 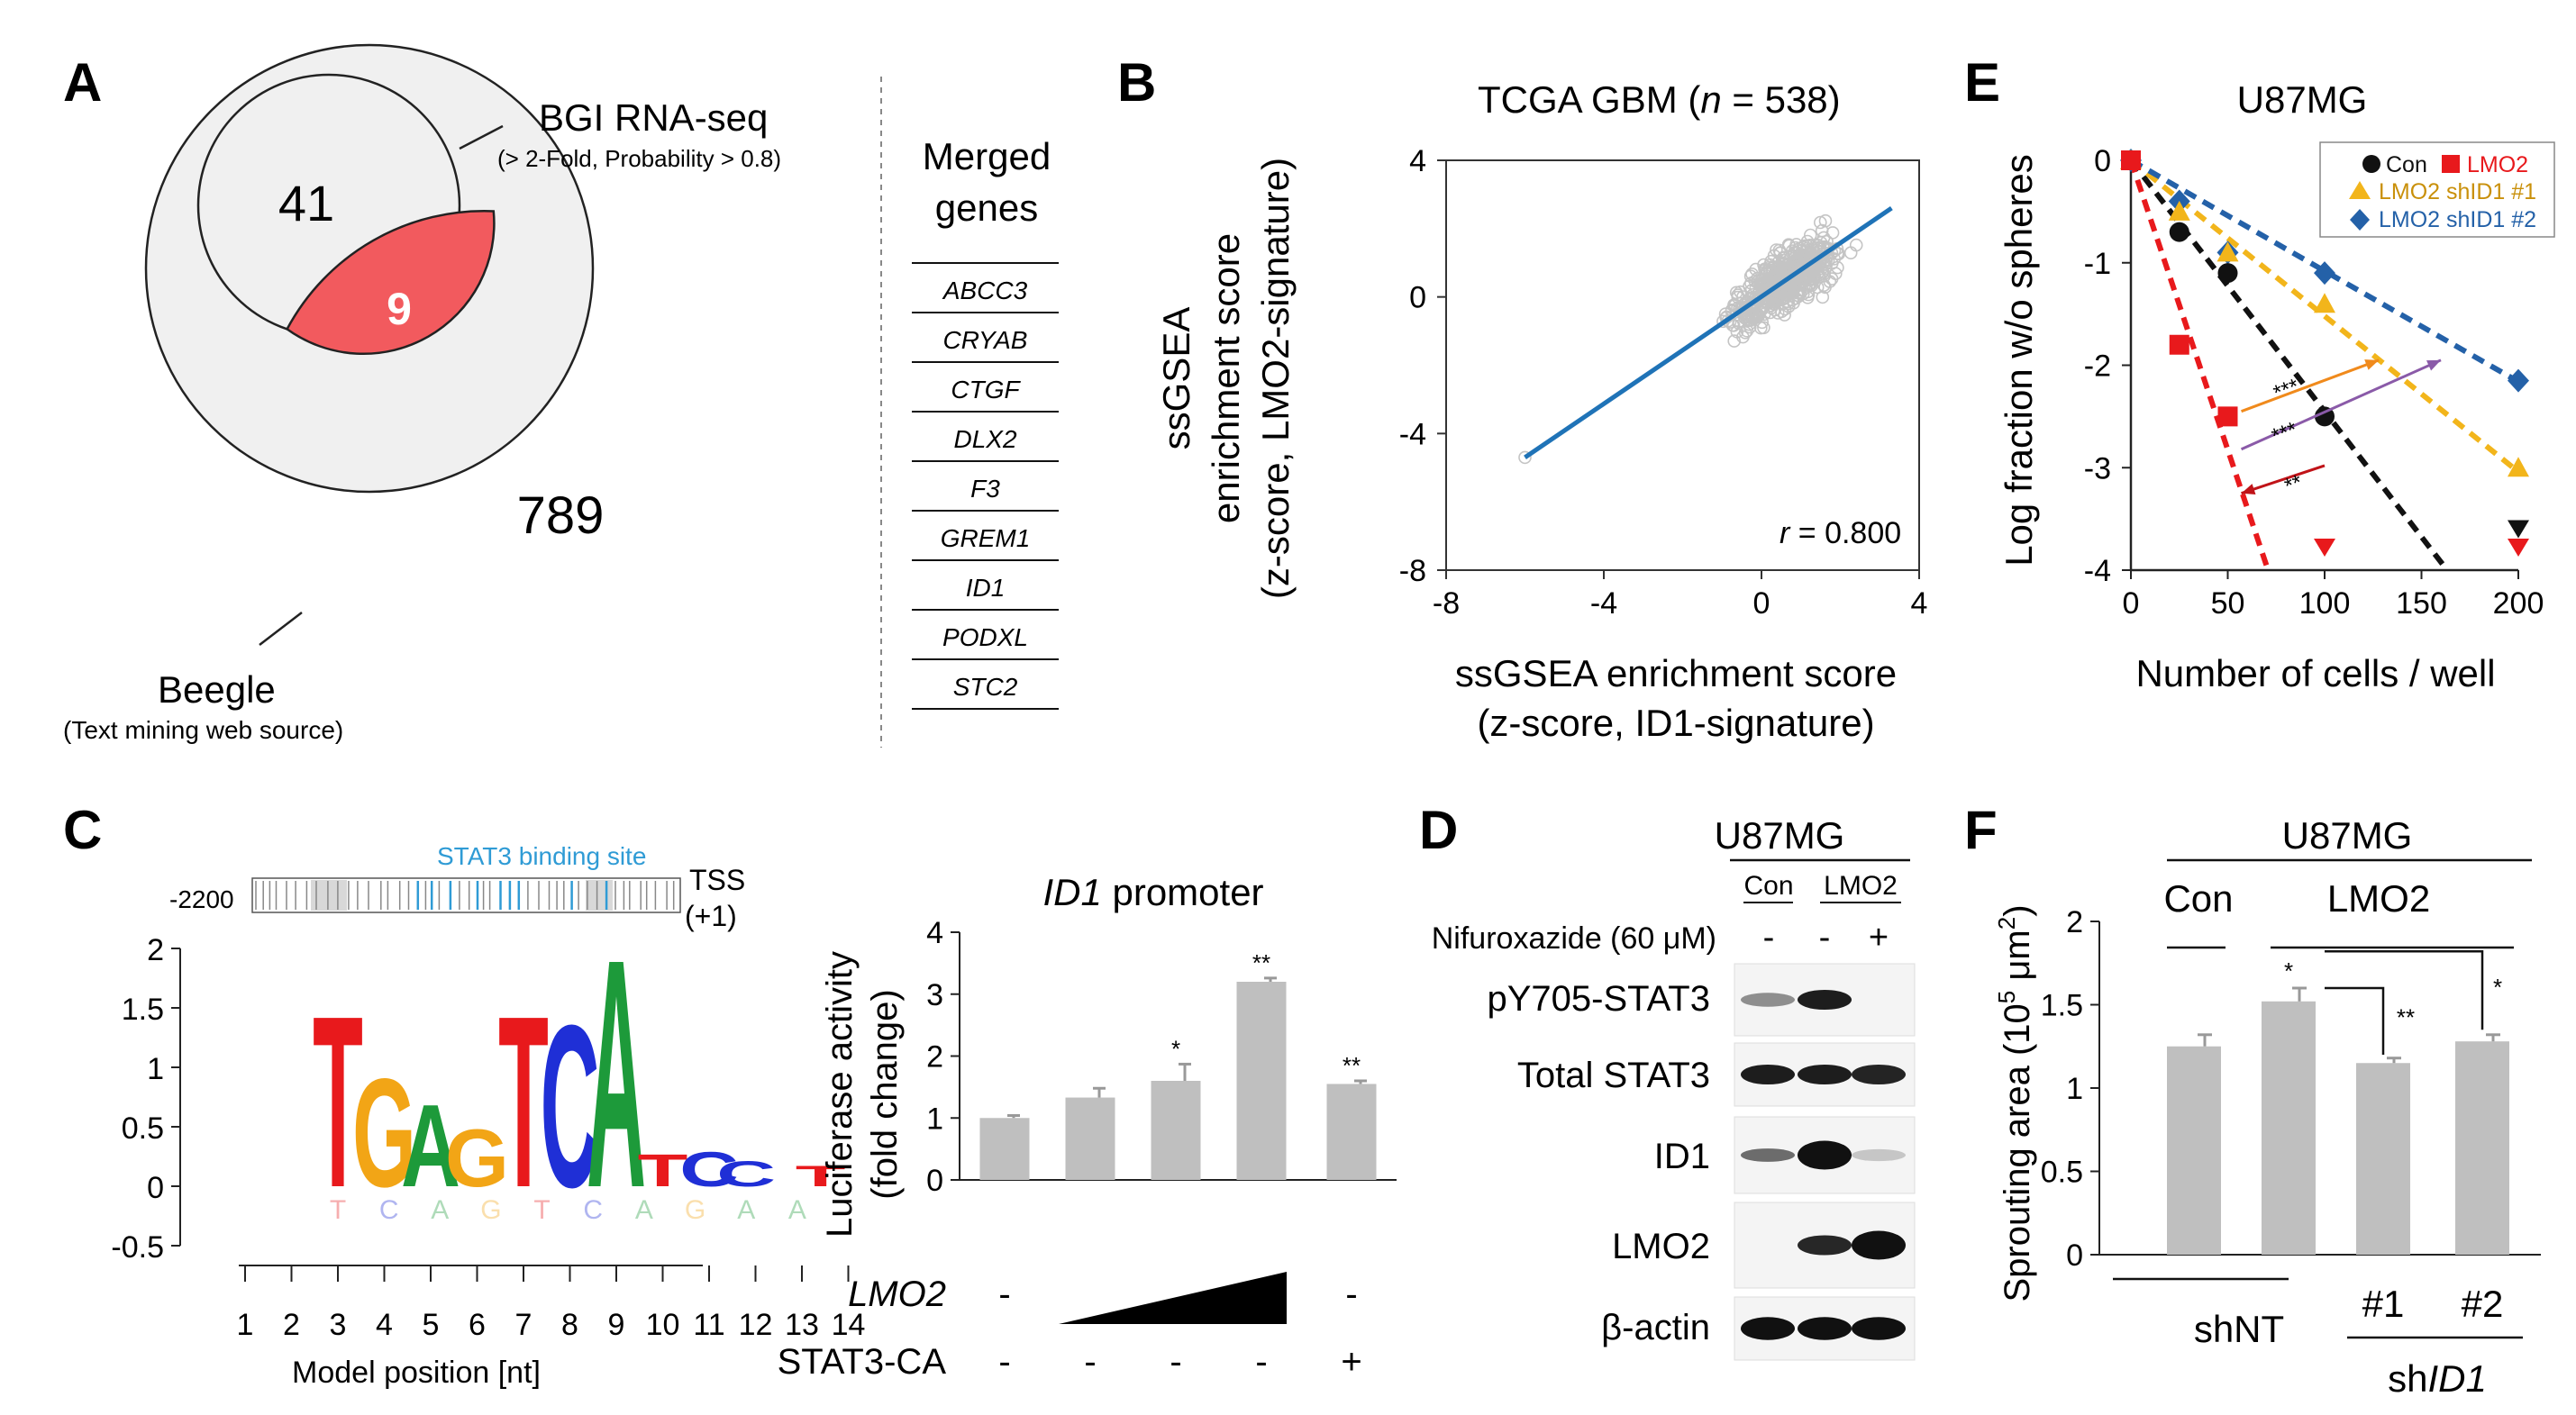 What do you see at coordinates (2518, 547) in the screenshot?
I see `point-lmo2-below-limit` at bounding box center [2518, 547].